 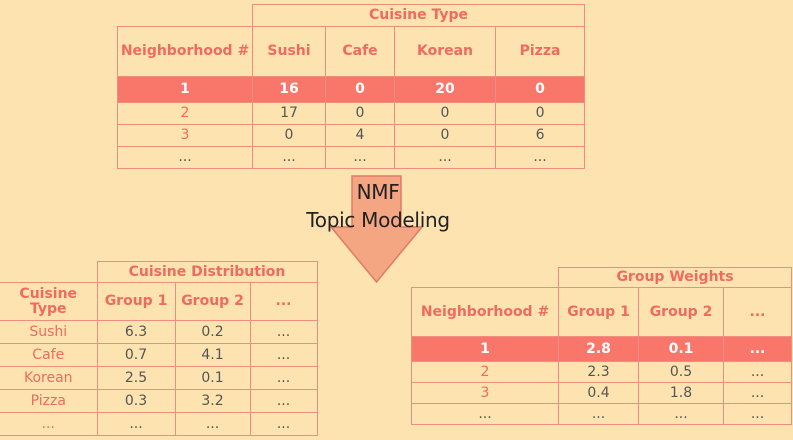 I want to click on column-header-korean: Korean, so click(x=445, y=52).